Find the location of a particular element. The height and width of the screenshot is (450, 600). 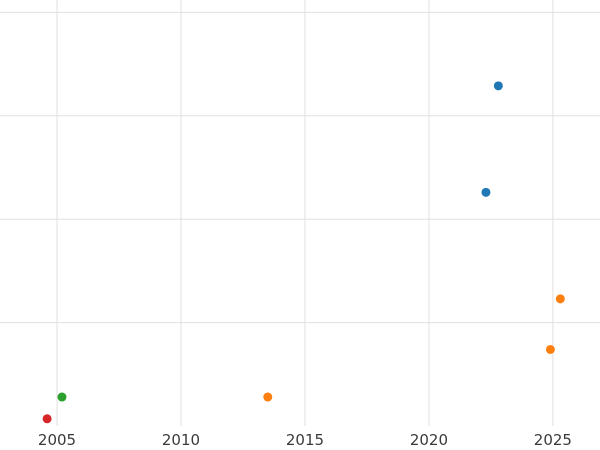

x-tick-label: 2015 is located at coordinates (305, 440).